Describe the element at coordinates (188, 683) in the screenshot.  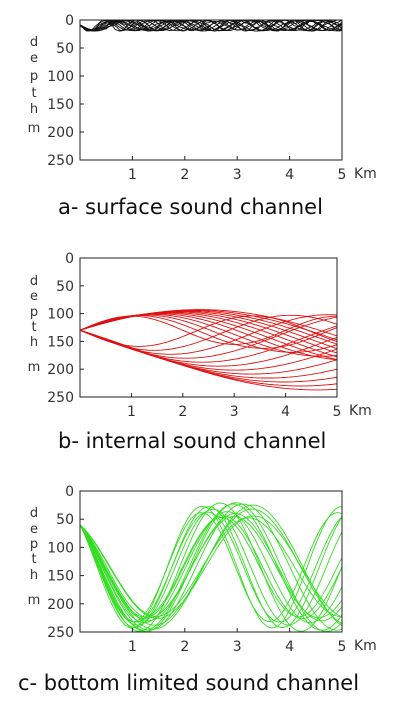
I see `chart-caption: c- bottom limited sound channel` at that location.